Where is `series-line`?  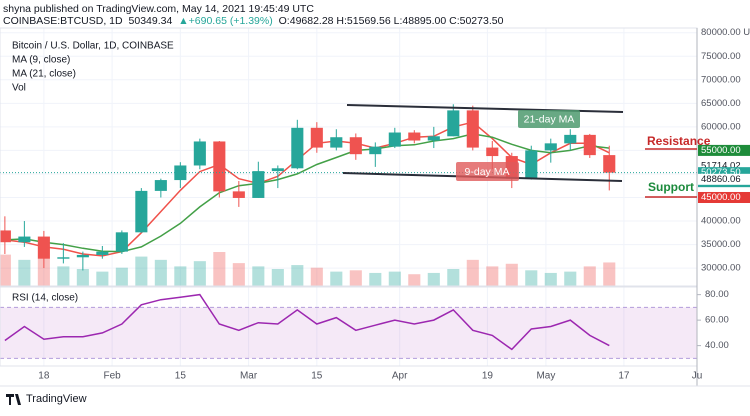
series-line is located at coordinates (307, 322).